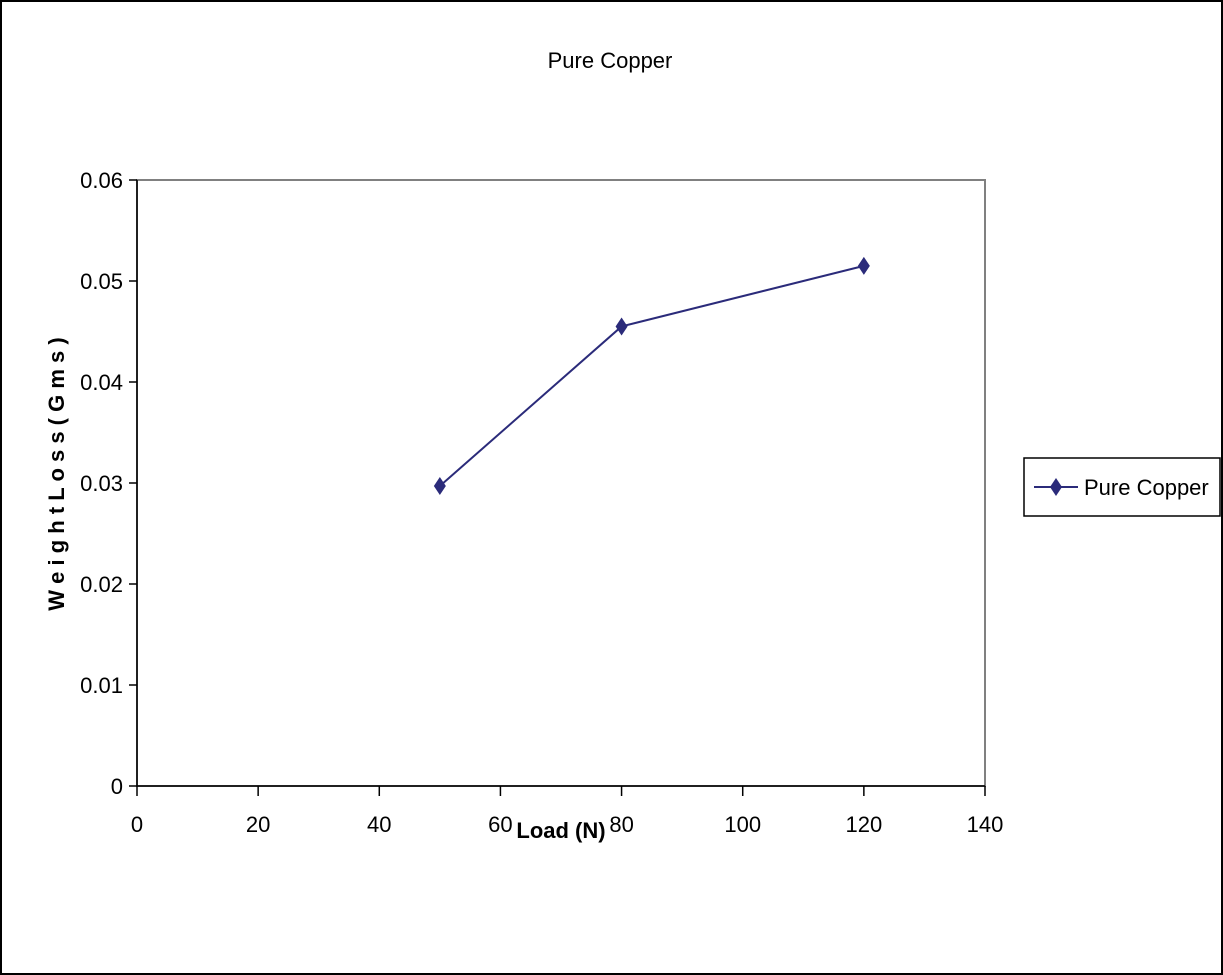 Image resolution: width=1223 pixels, height=975 pixels. I want to click on y-tick-label: 0.02, so click(101, 584).